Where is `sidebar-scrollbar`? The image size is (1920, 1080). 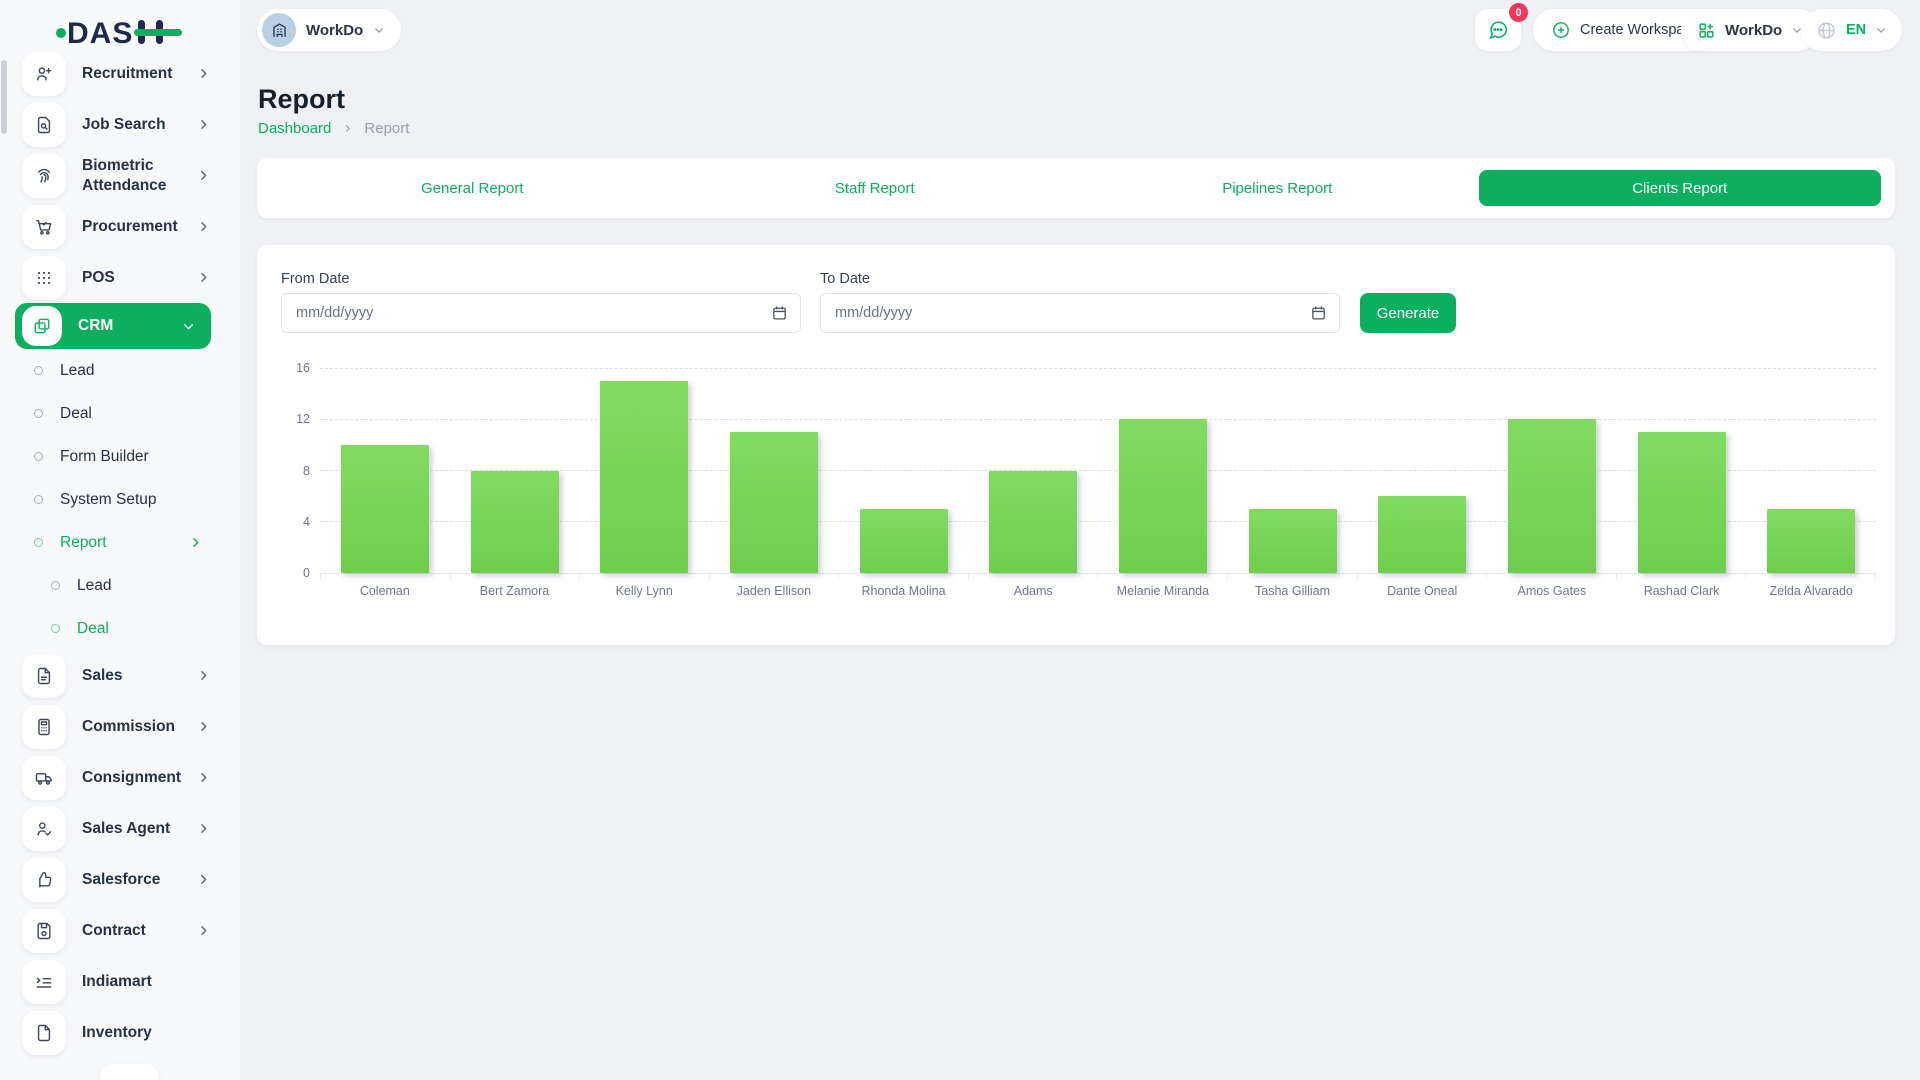
sidebar-scrollbar is located at coordinates (4, 97).